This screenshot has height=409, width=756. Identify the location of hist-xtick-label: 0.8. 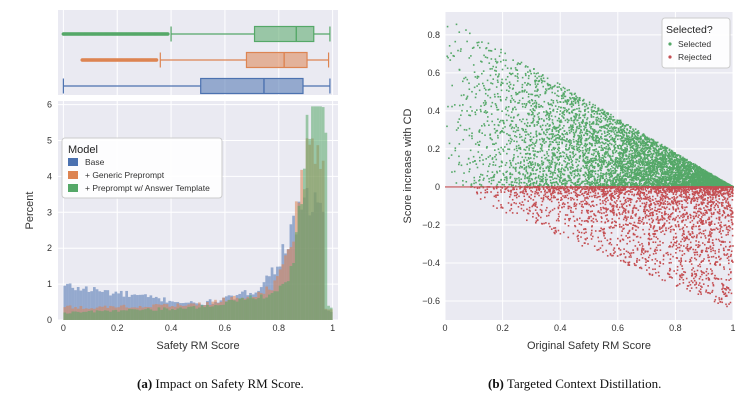
(279, 328).